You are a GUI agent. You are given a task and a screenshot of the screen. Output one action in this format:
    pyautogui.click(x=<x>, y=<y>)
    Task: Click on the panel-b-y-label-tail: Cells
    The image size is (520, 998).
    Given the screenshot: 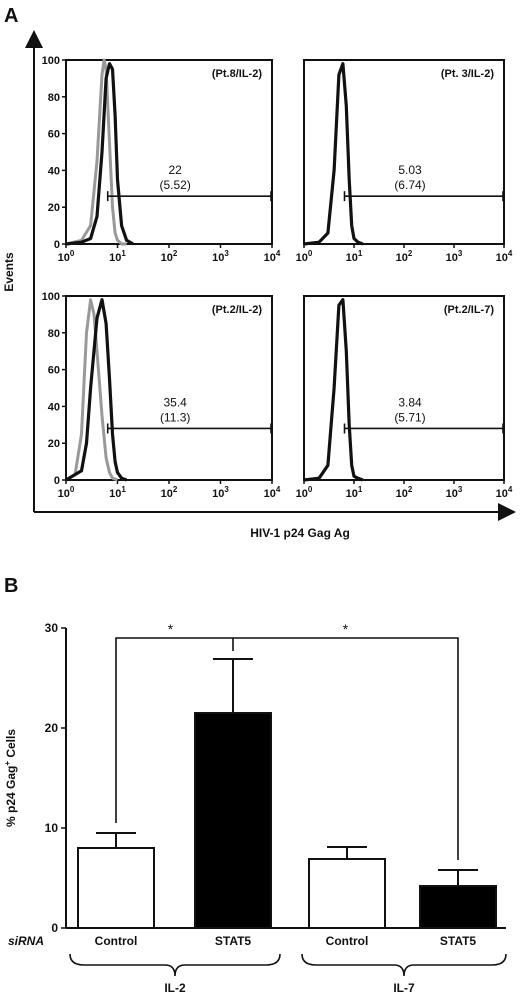 What is the action you would take?
    pyautogui.click(x=11, y=745)
    